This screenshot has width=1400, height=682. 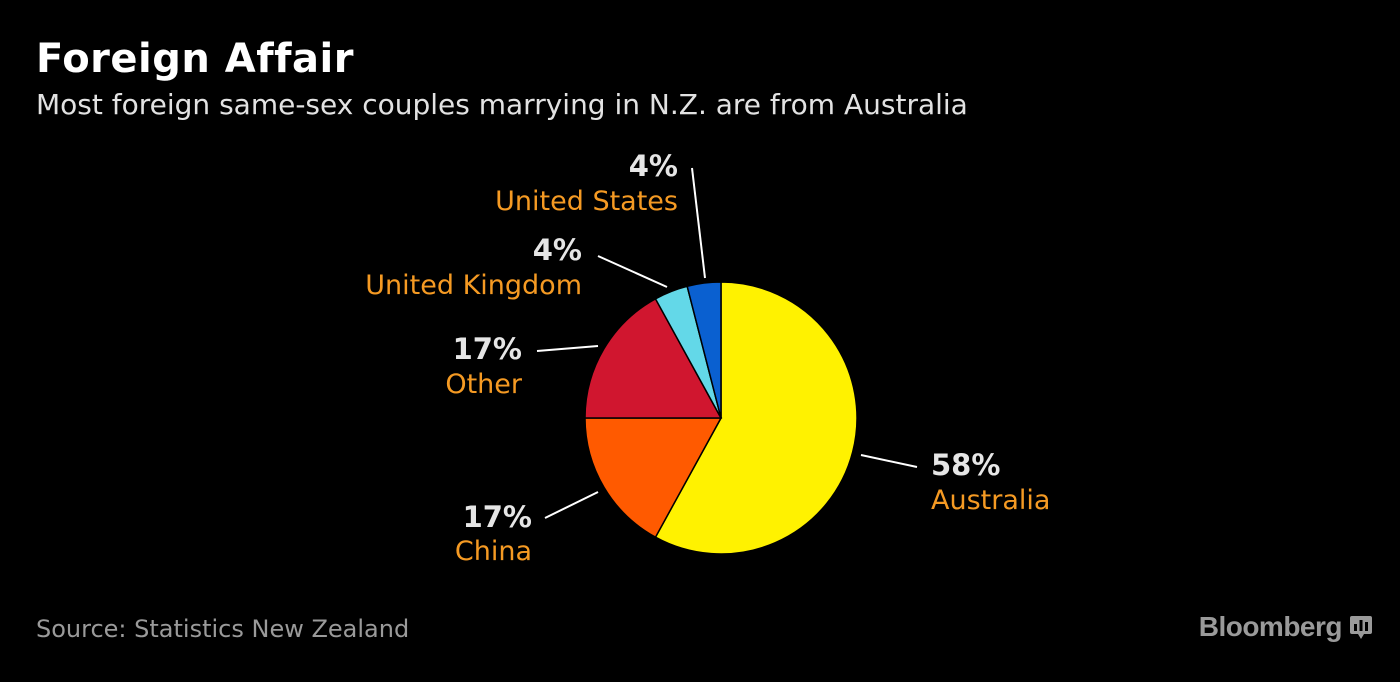 What do you see at coordinates (756, 418) in the screenshot?
I see `pie-slice-australia` at bounding box center [756, 418].